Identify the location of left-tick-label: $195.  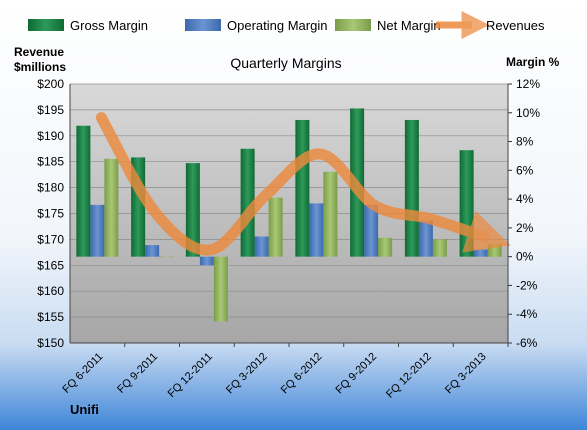
(50, 110).